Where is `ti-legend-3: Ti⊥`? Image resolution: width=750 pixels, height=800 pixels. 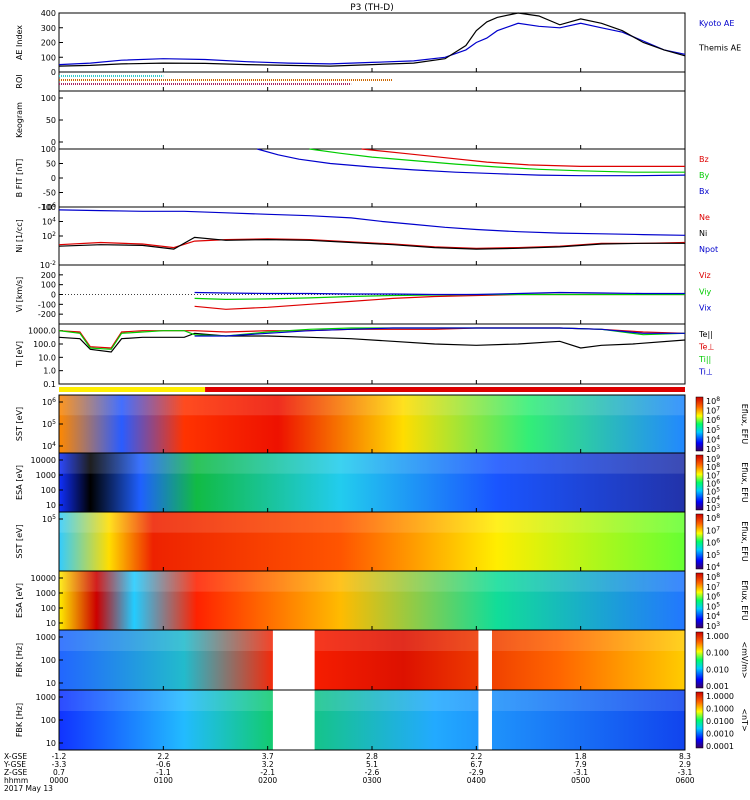
ti-legend-3: Ti⊥ is located at coordinates (705, 372).